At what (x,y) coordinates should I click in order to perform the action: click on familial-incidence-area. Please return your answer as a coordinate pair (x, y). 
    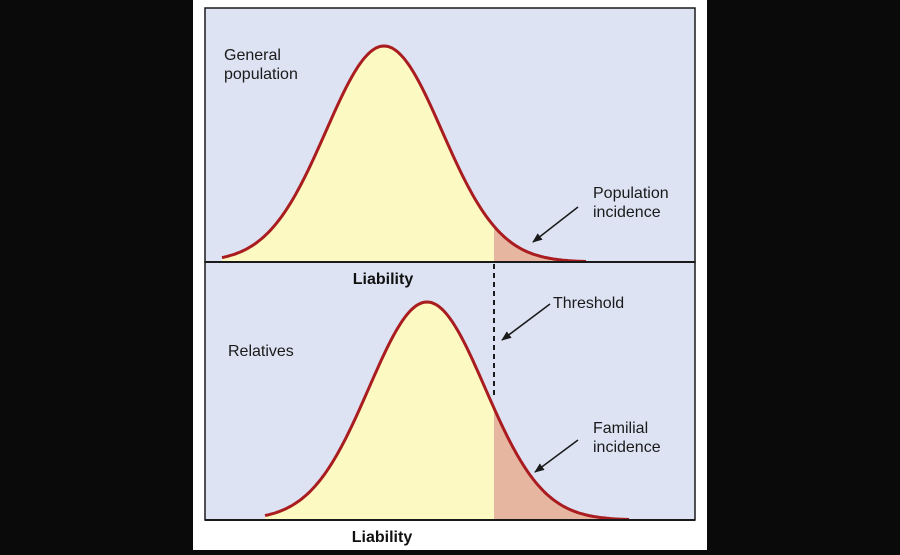
    Looking at the image, I should click on (561, 464).